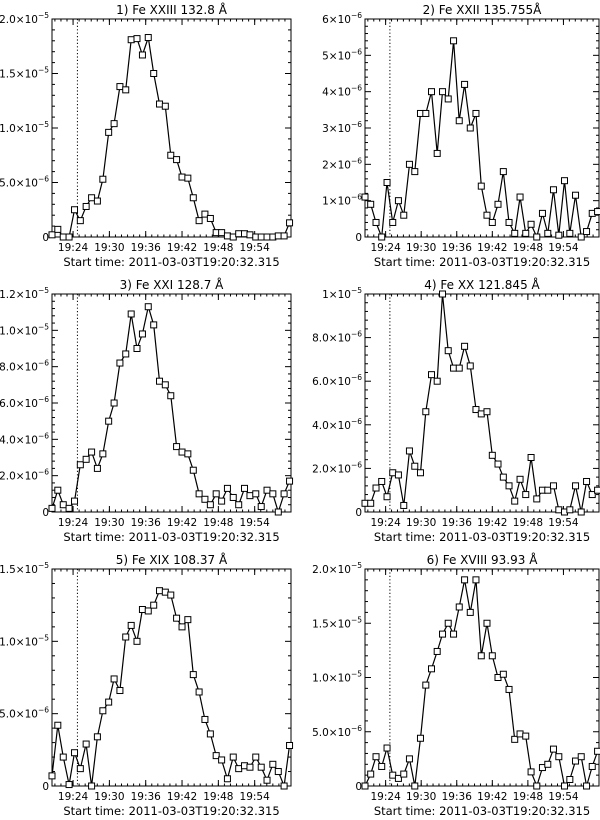 The width and height of the screenshot is (600, 820). Describe the element at coordinates (337, 677) in the screenshot. I see `y-tick-label: 1.0×10⁻⁵` at that location.